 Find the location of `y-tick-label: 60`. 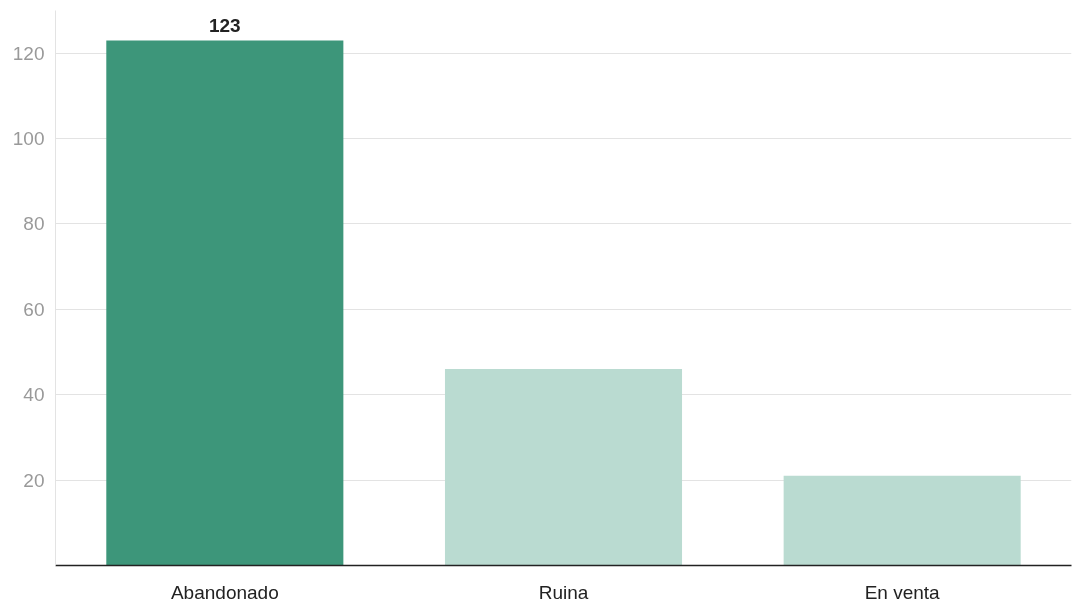

y-tick-label: 60 is located at coordinates (34, 309).